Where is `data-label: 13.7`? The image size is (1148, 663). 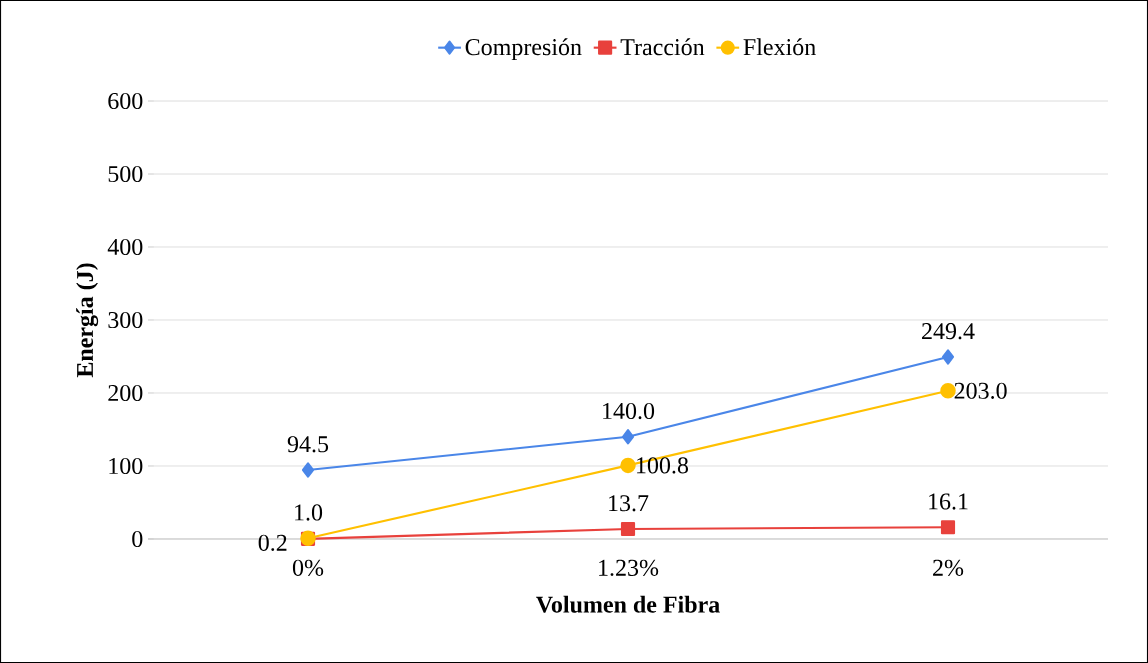
data-label: 13.7 is located at coordinates (629, 503).